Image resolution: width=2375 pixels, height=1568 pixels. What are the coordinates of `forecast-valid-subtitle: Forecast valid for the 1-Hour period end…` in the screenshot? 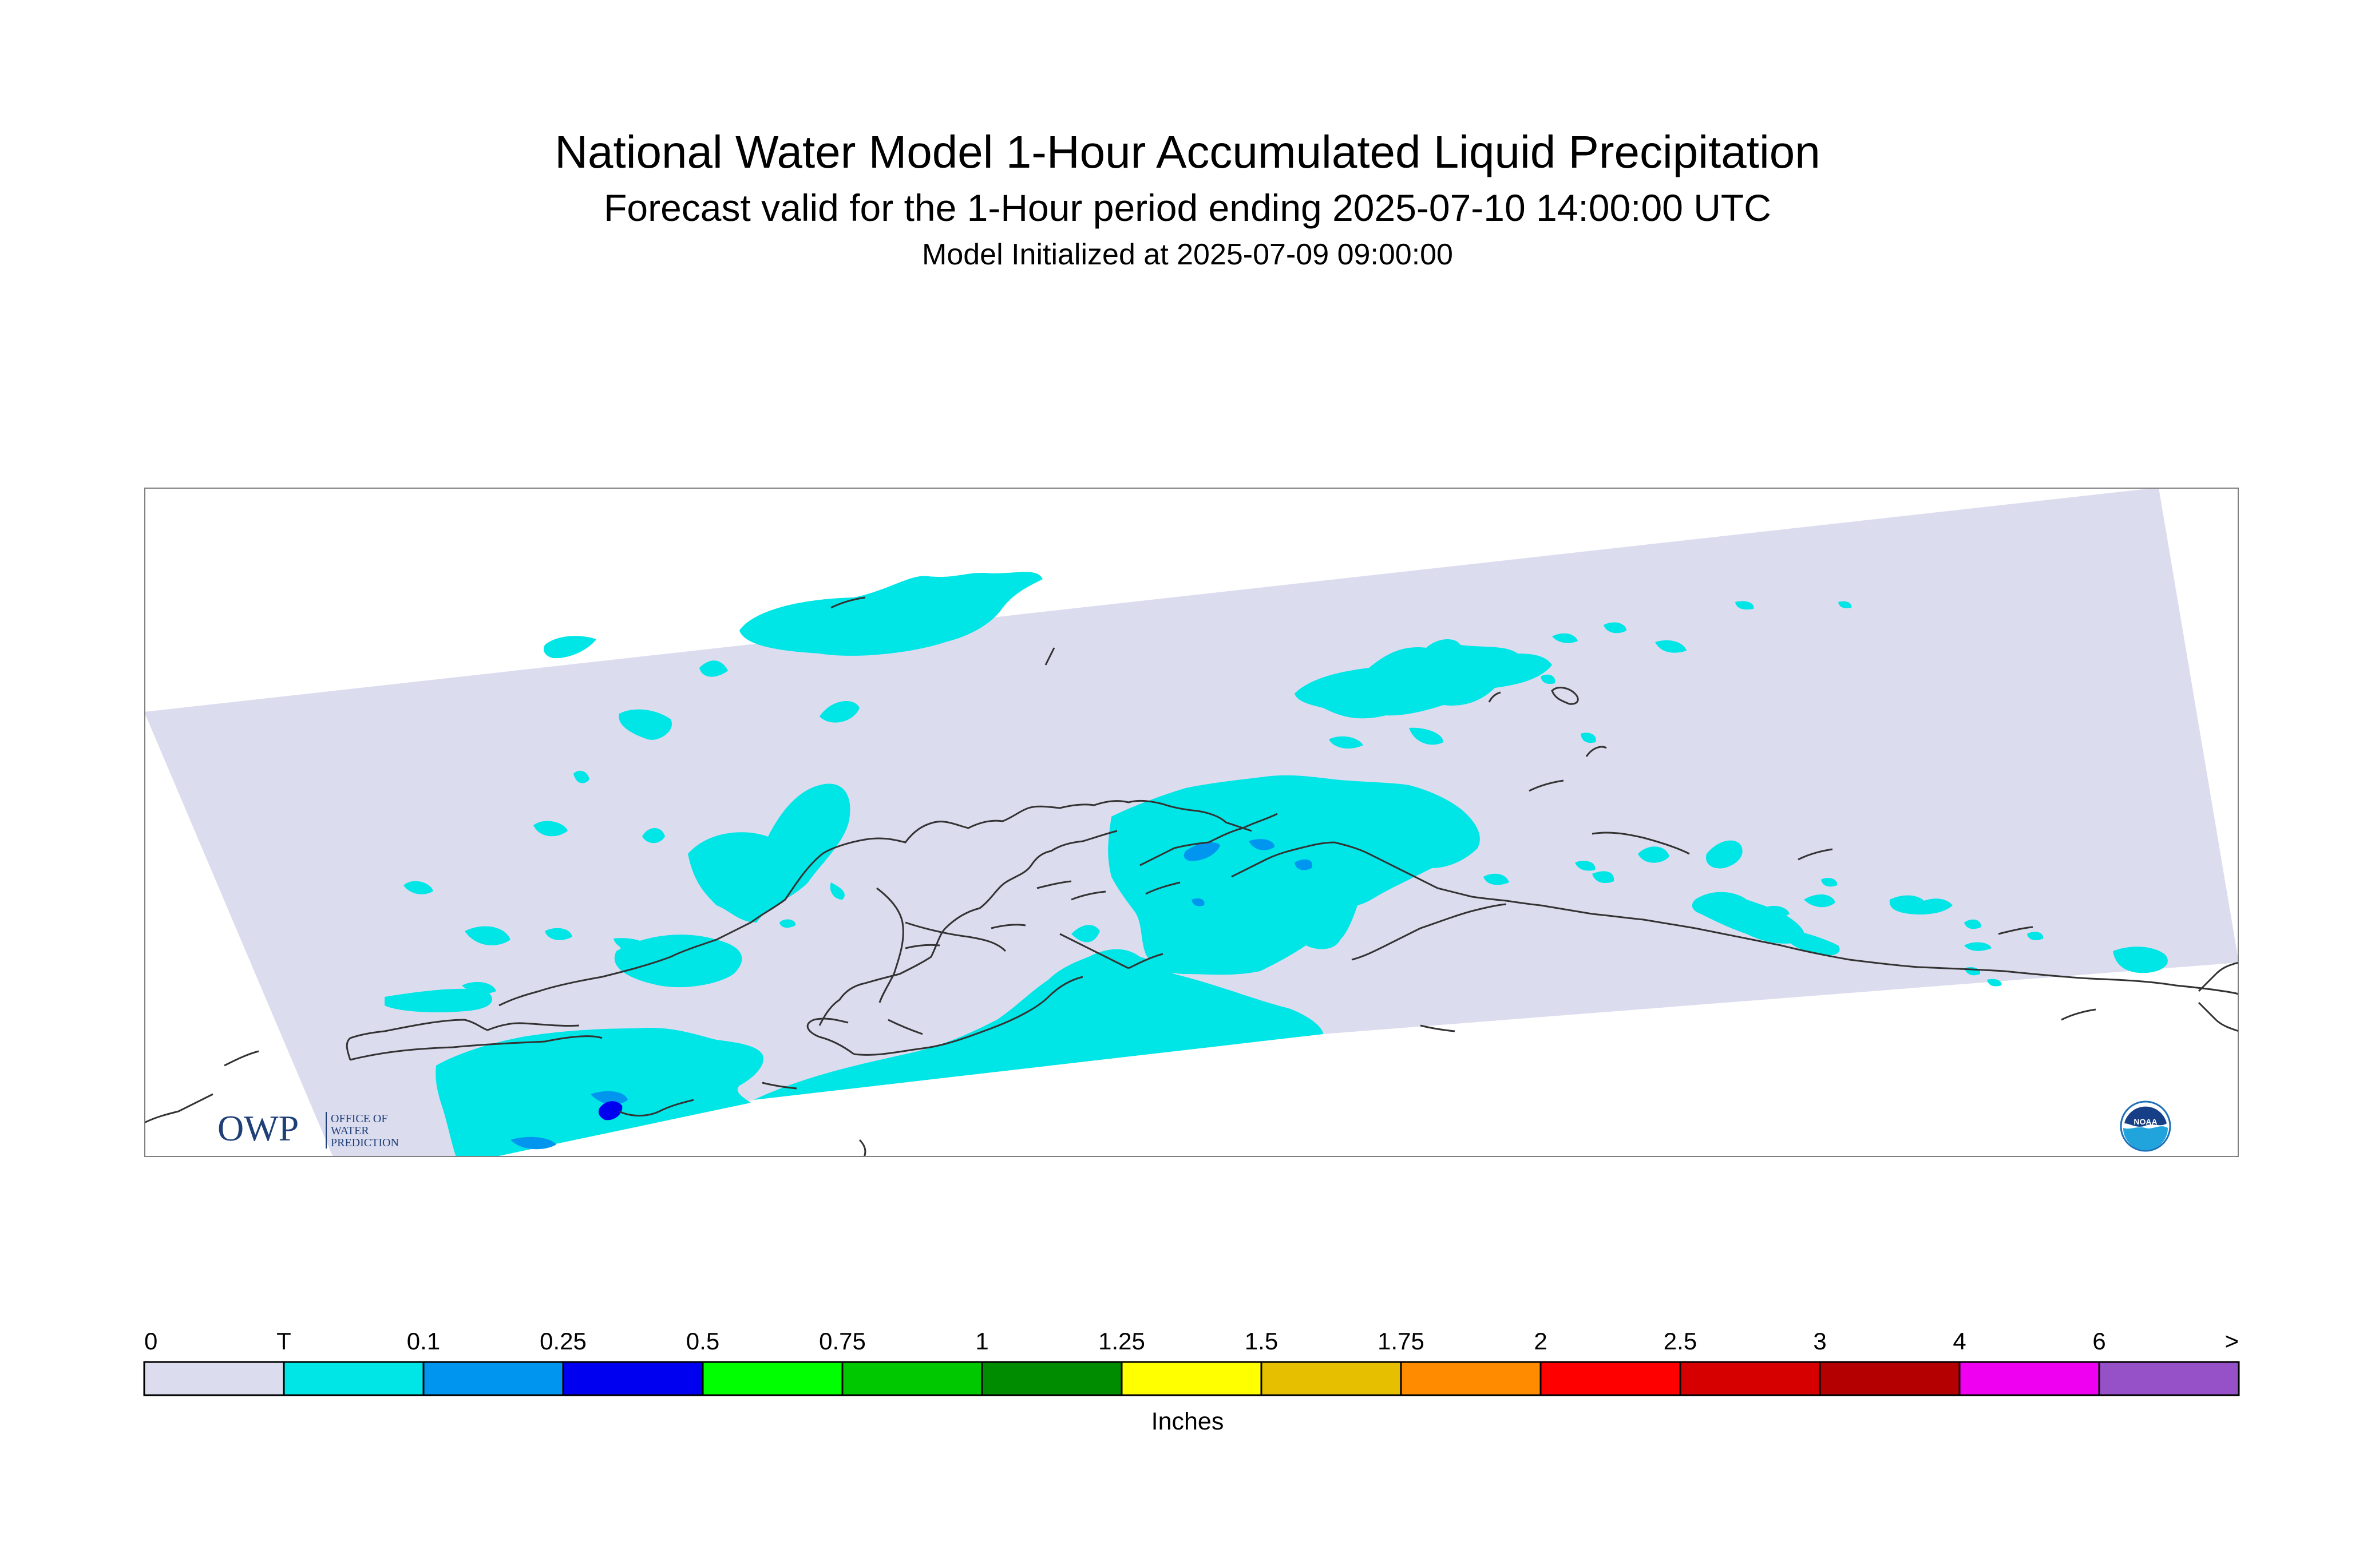 It's located at (1187, 208).